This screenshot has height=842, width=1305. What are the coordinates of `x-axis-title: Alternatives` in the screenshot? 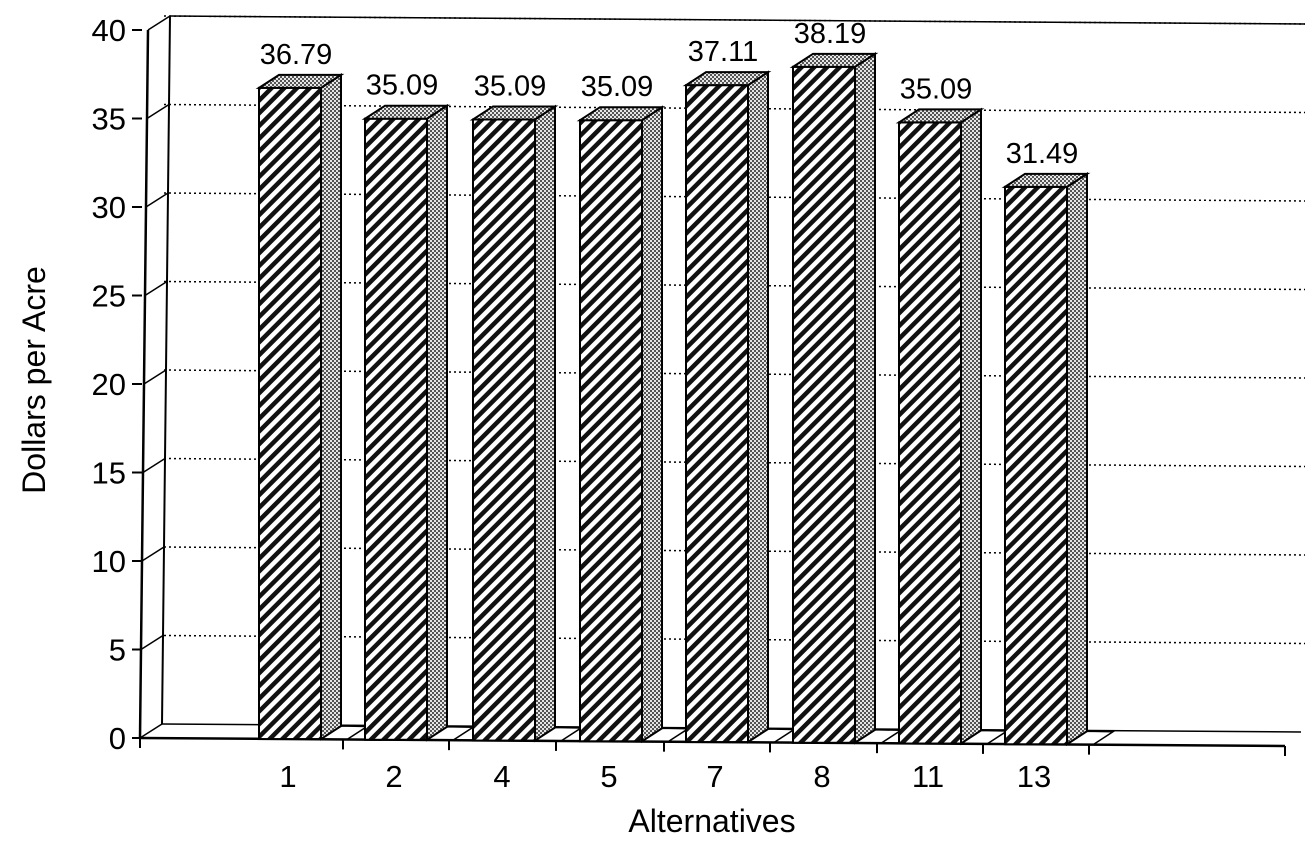 It's located at (711, 821).